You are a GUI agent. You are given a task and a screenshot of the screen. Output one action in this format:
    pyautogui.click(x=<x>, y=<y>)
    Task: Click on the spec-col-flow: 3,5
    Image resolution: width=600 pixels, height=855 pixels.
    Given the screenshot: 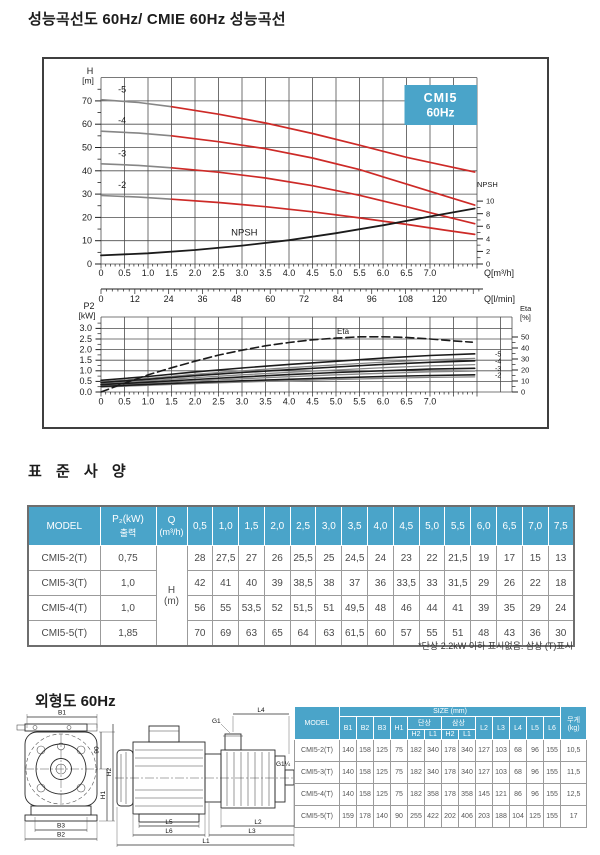 What is the action you would take?
    pyautogui.click(x=355, y=525)
    